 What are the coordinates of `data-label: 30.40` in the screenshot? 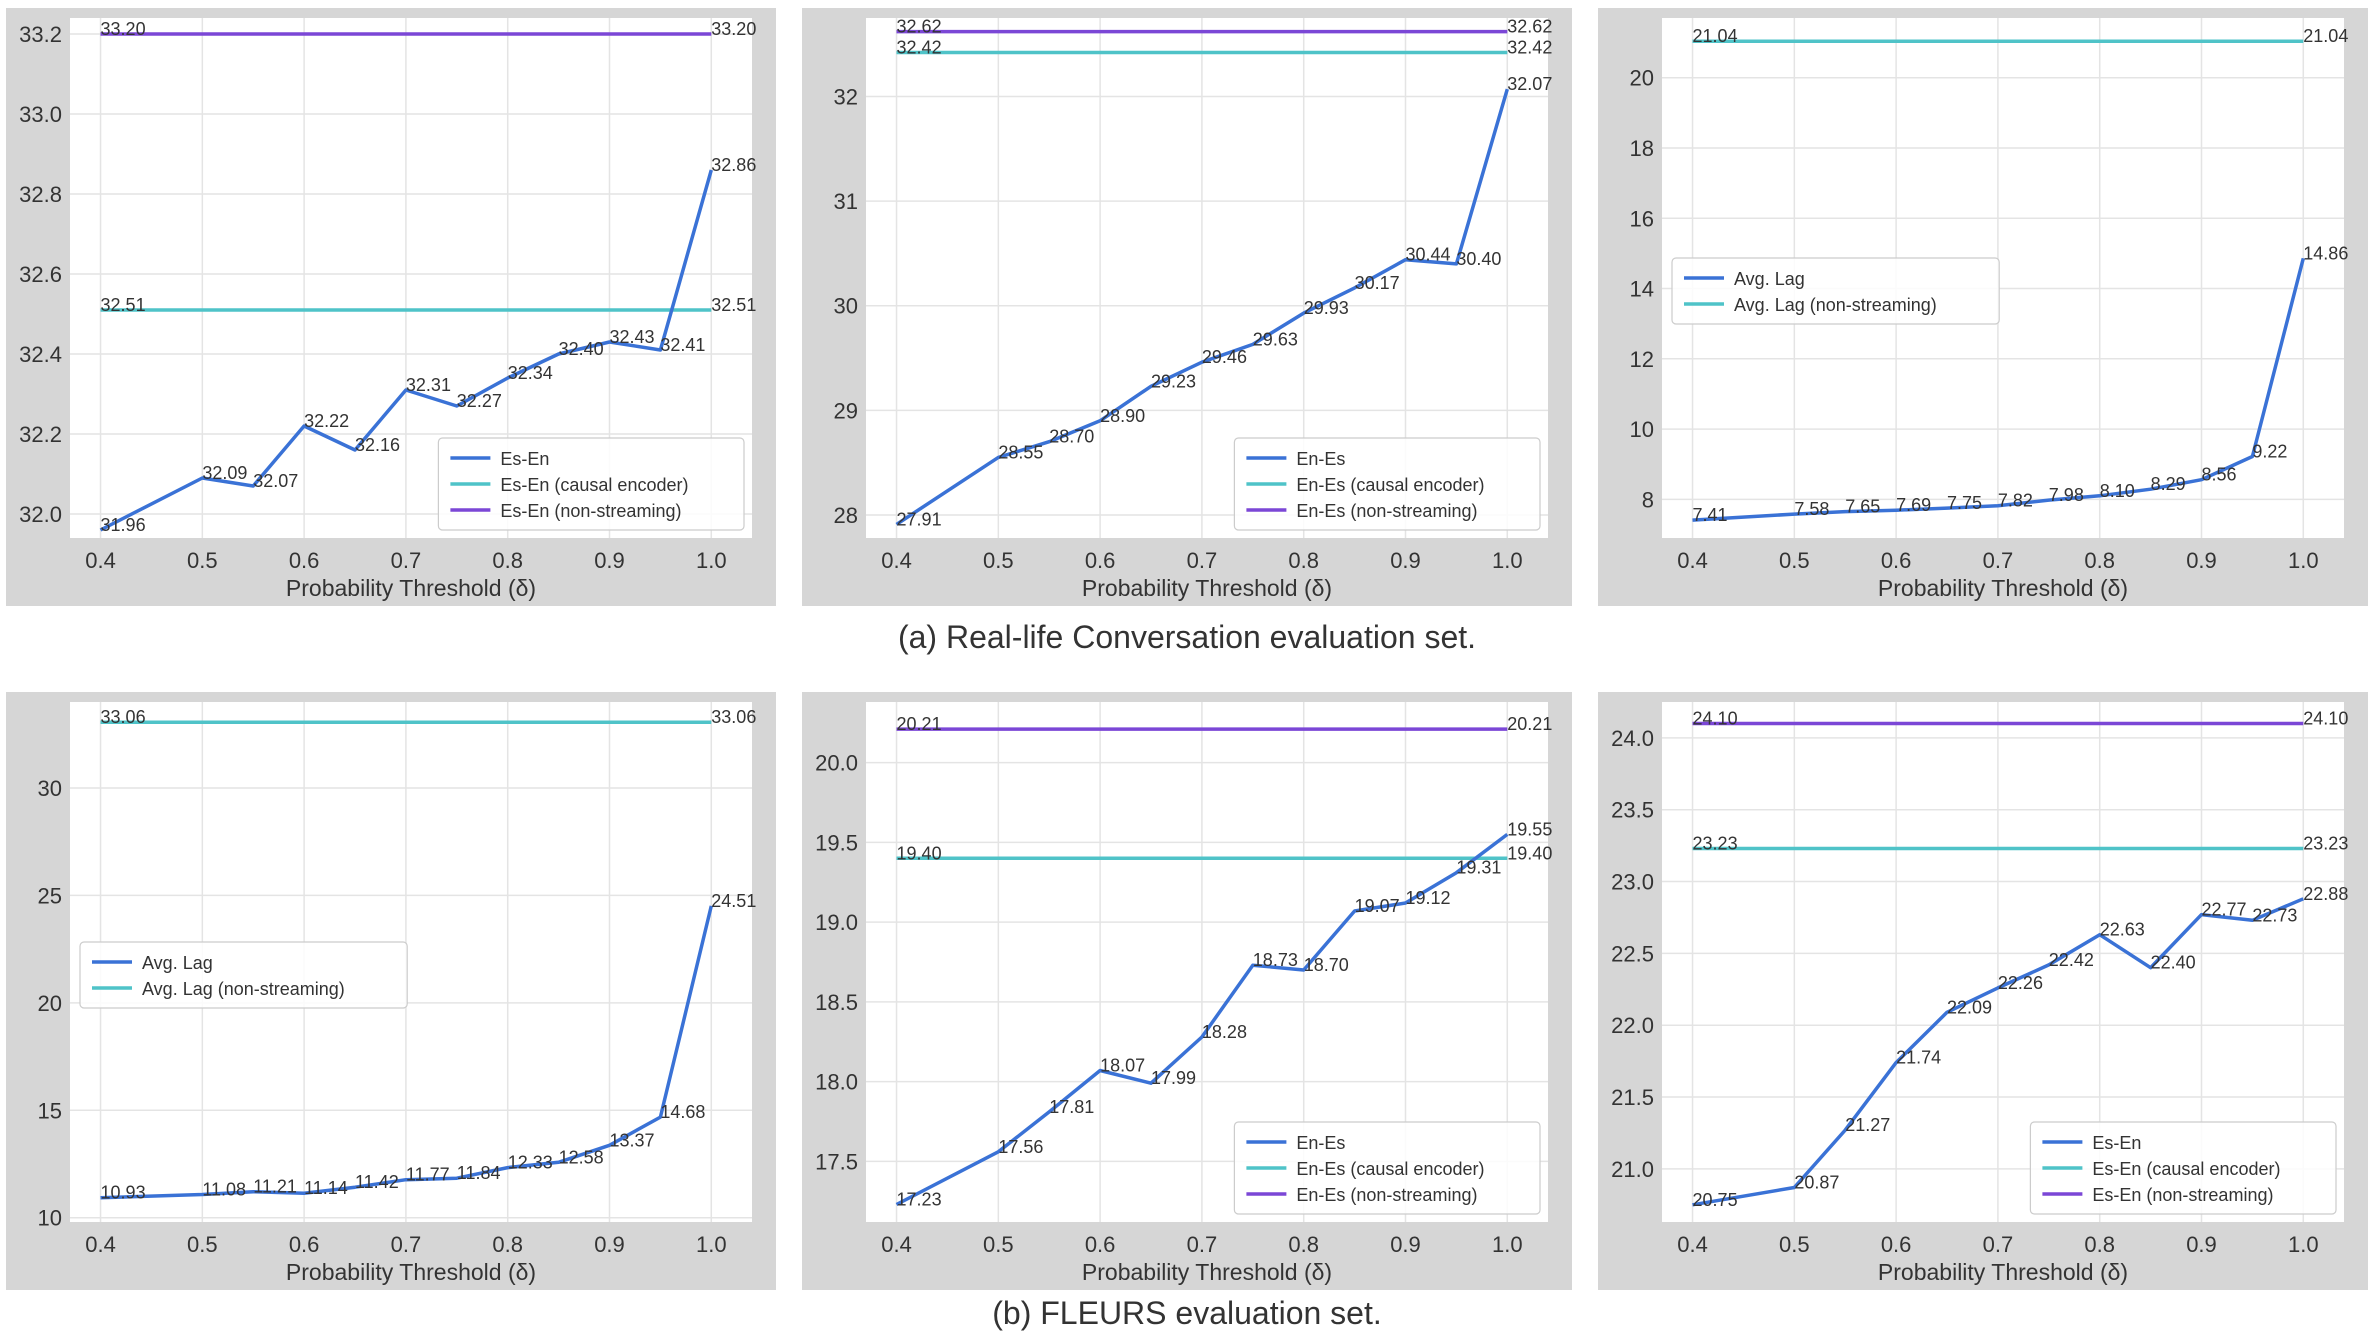 It's located at (1478, 259).